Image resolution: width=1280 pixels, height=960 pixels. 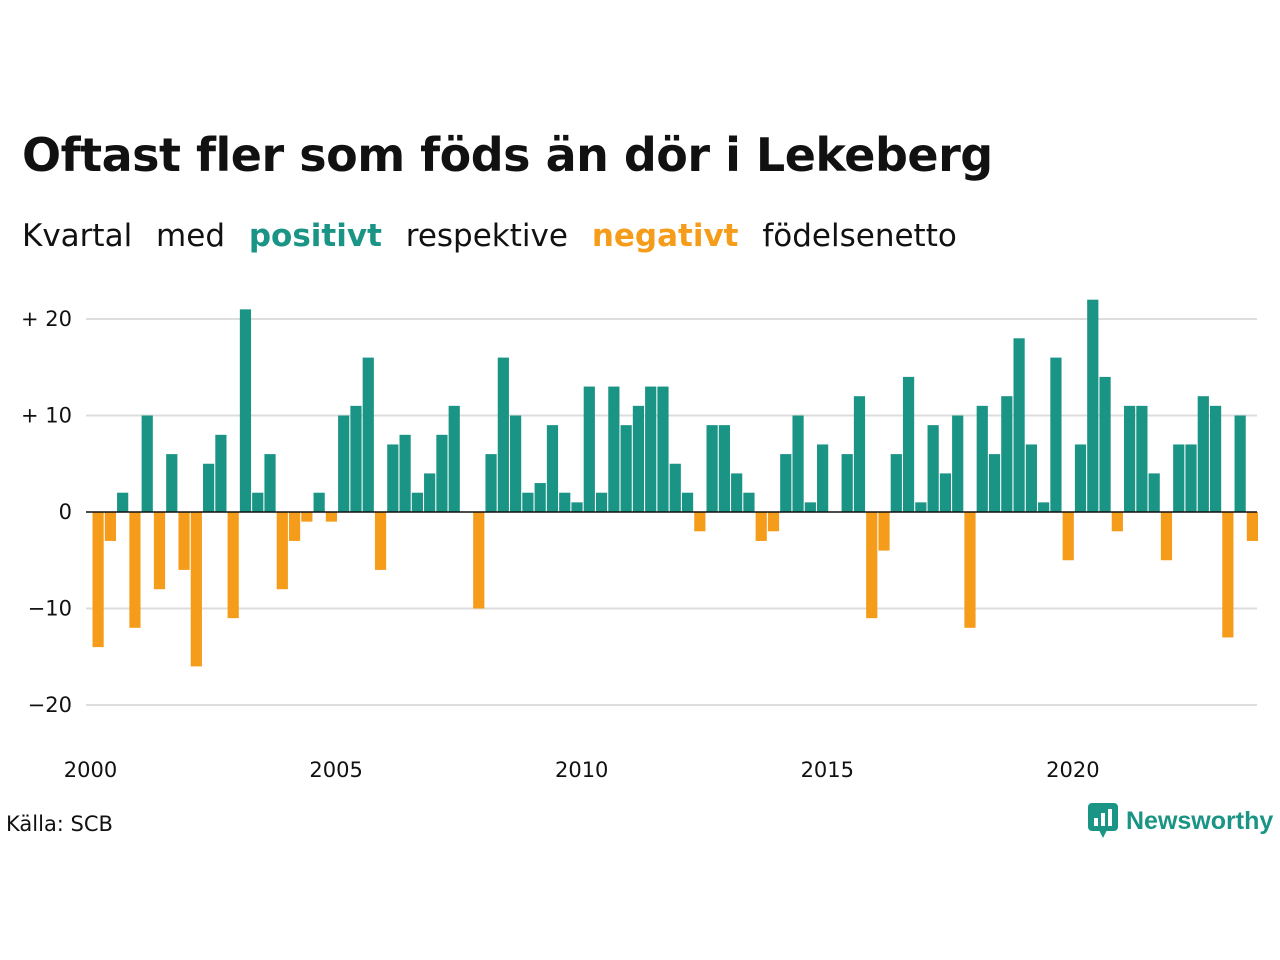 I want to click on subtitle-negative-label: negativt, so click(x=665, y=236).